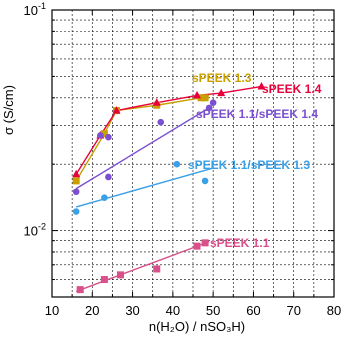 This screenshot has height=346, width=346. What do you see at coordinates (42, 227) in the screenshot?
I see `y-tick-exponent: -2` at bounding box center [42, 227].